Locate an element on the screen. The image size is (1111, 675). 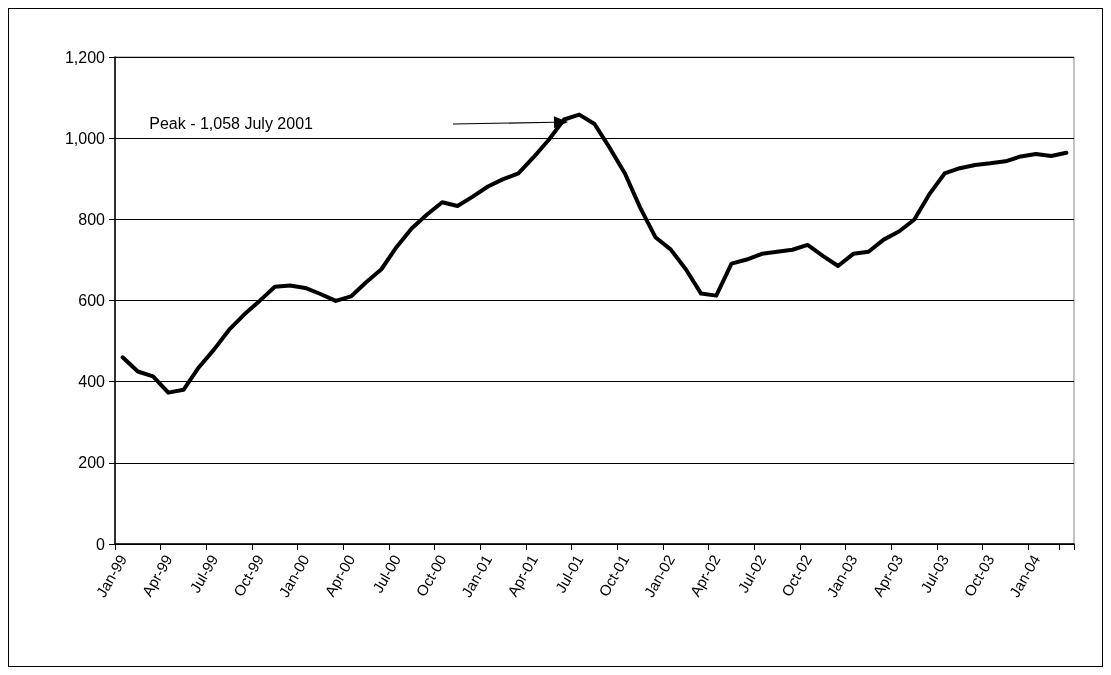
y-tick-label: 200 is located at coordinates (92, 463).